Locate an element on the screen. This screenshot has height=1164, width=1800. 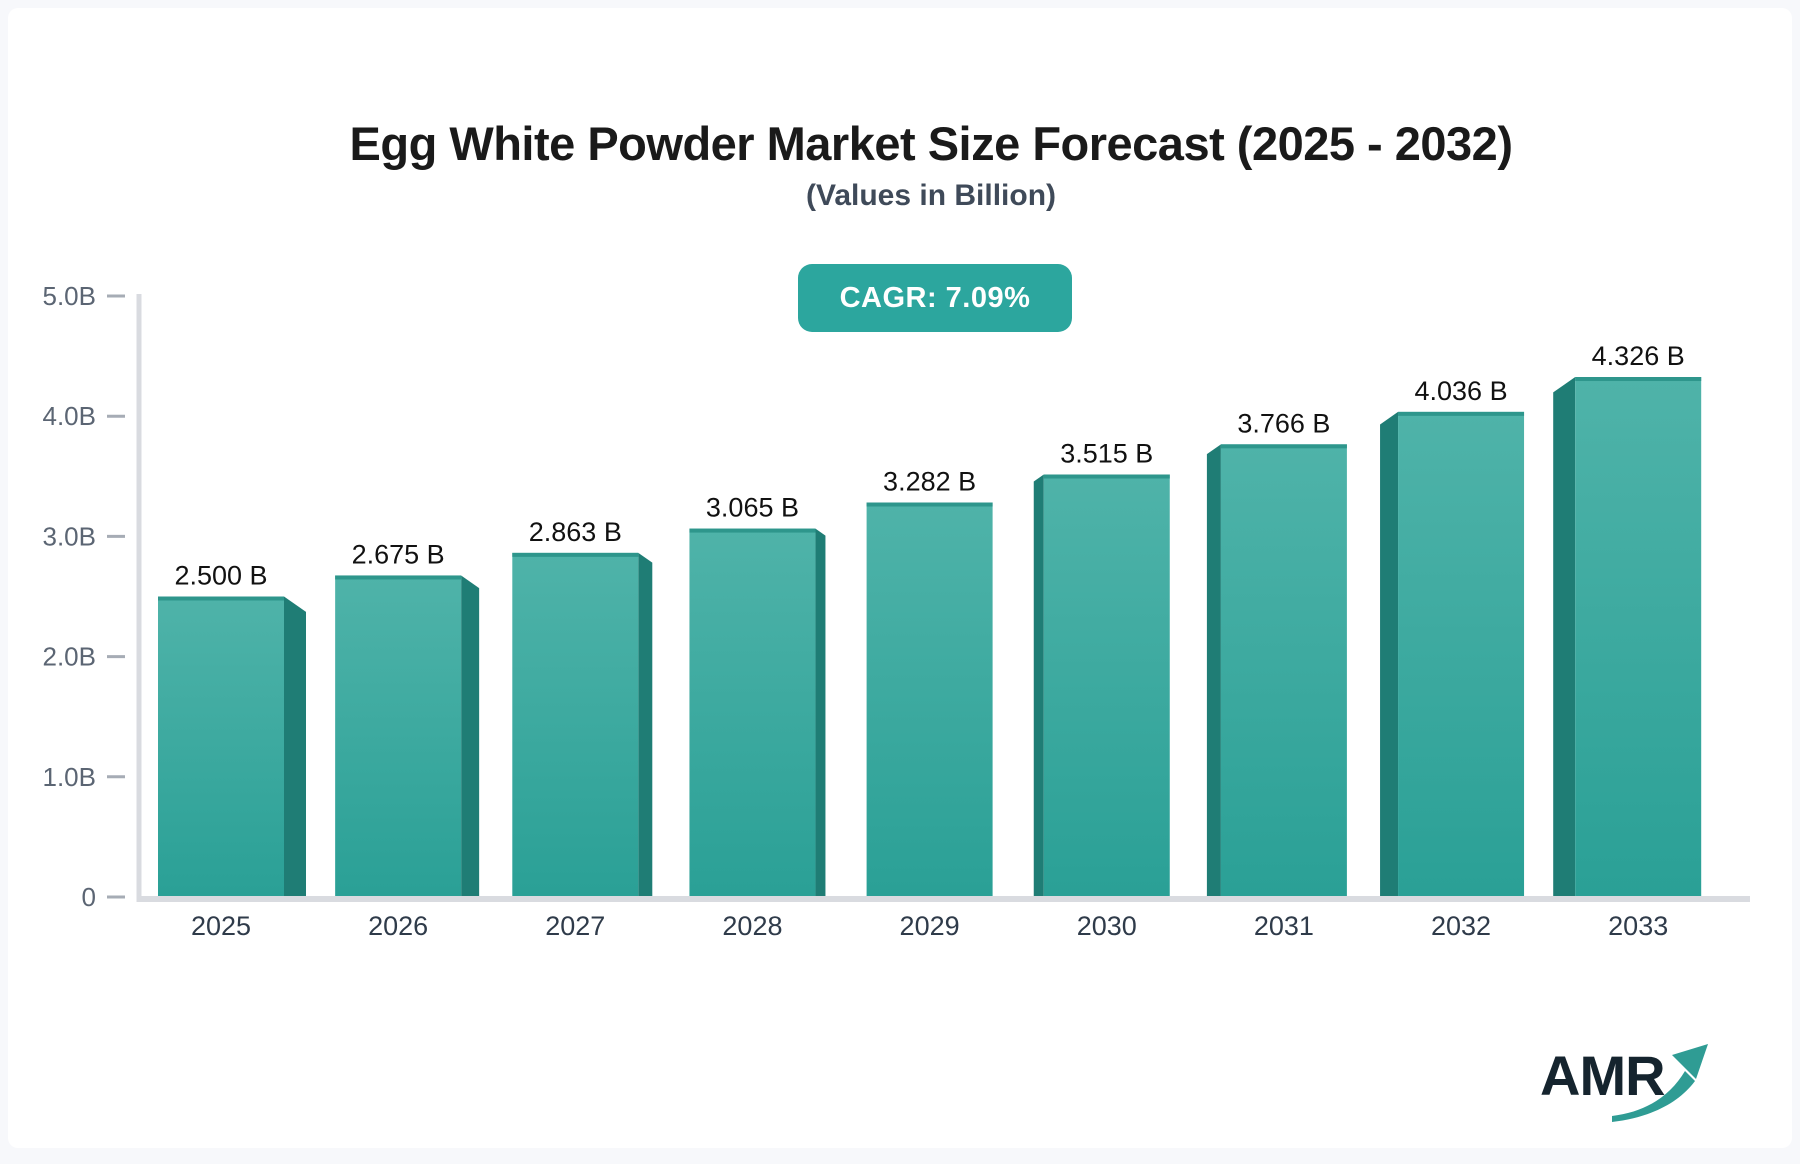
x-axis-label-2033: 2033 is located at coordinates (1638, 926).